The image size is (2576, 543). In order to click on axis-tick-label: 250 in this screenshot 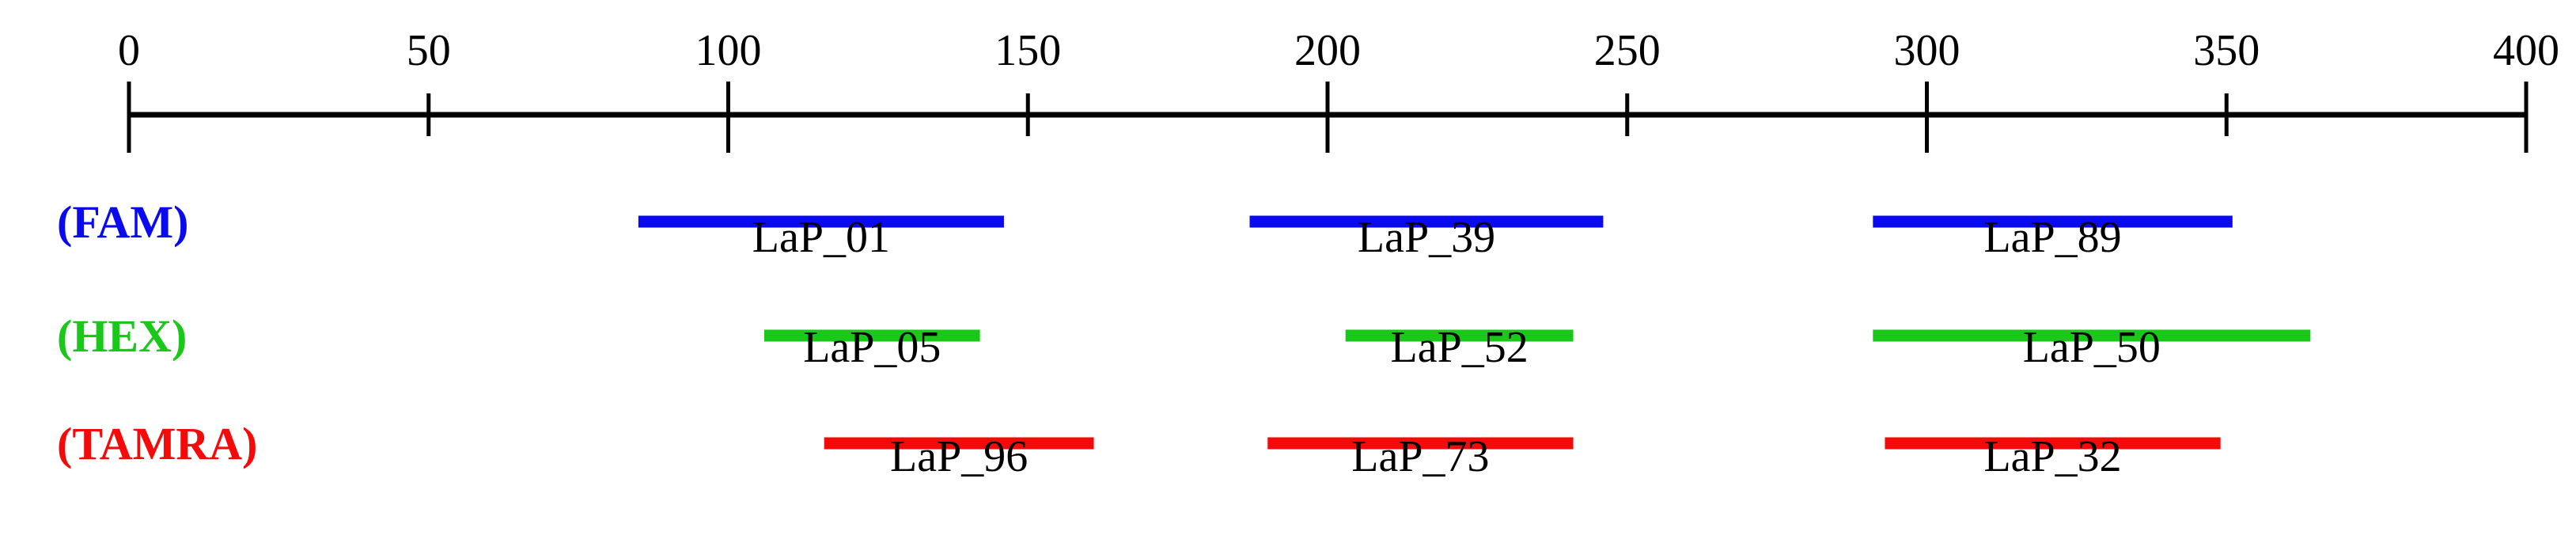, I will do `click(1628, 50)`.